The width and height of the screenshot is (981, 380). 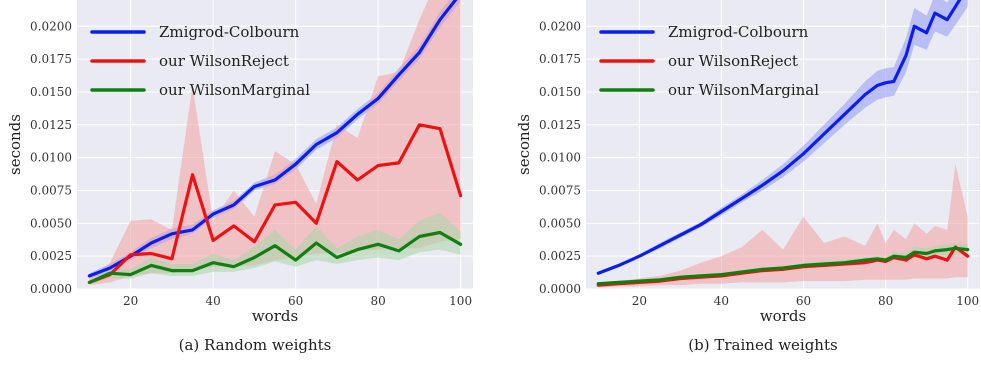 What do you see at coordinates (255, 345) in the screenshot?
I see `caption: (a) Random weights` at bounding box center [255, 345].